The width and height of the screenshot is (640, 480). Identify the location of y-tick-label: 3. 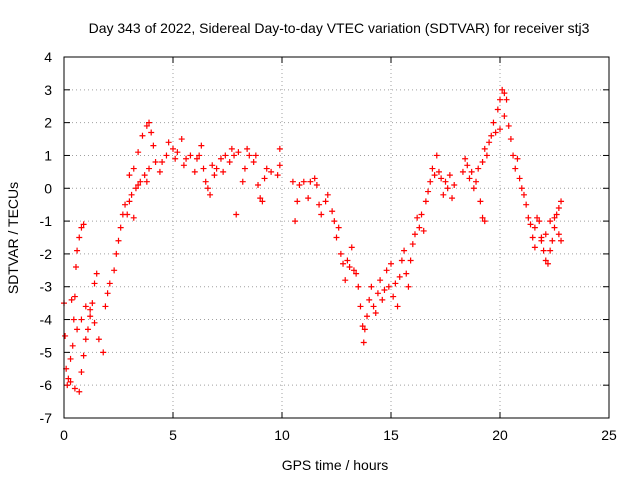
(48, 90).